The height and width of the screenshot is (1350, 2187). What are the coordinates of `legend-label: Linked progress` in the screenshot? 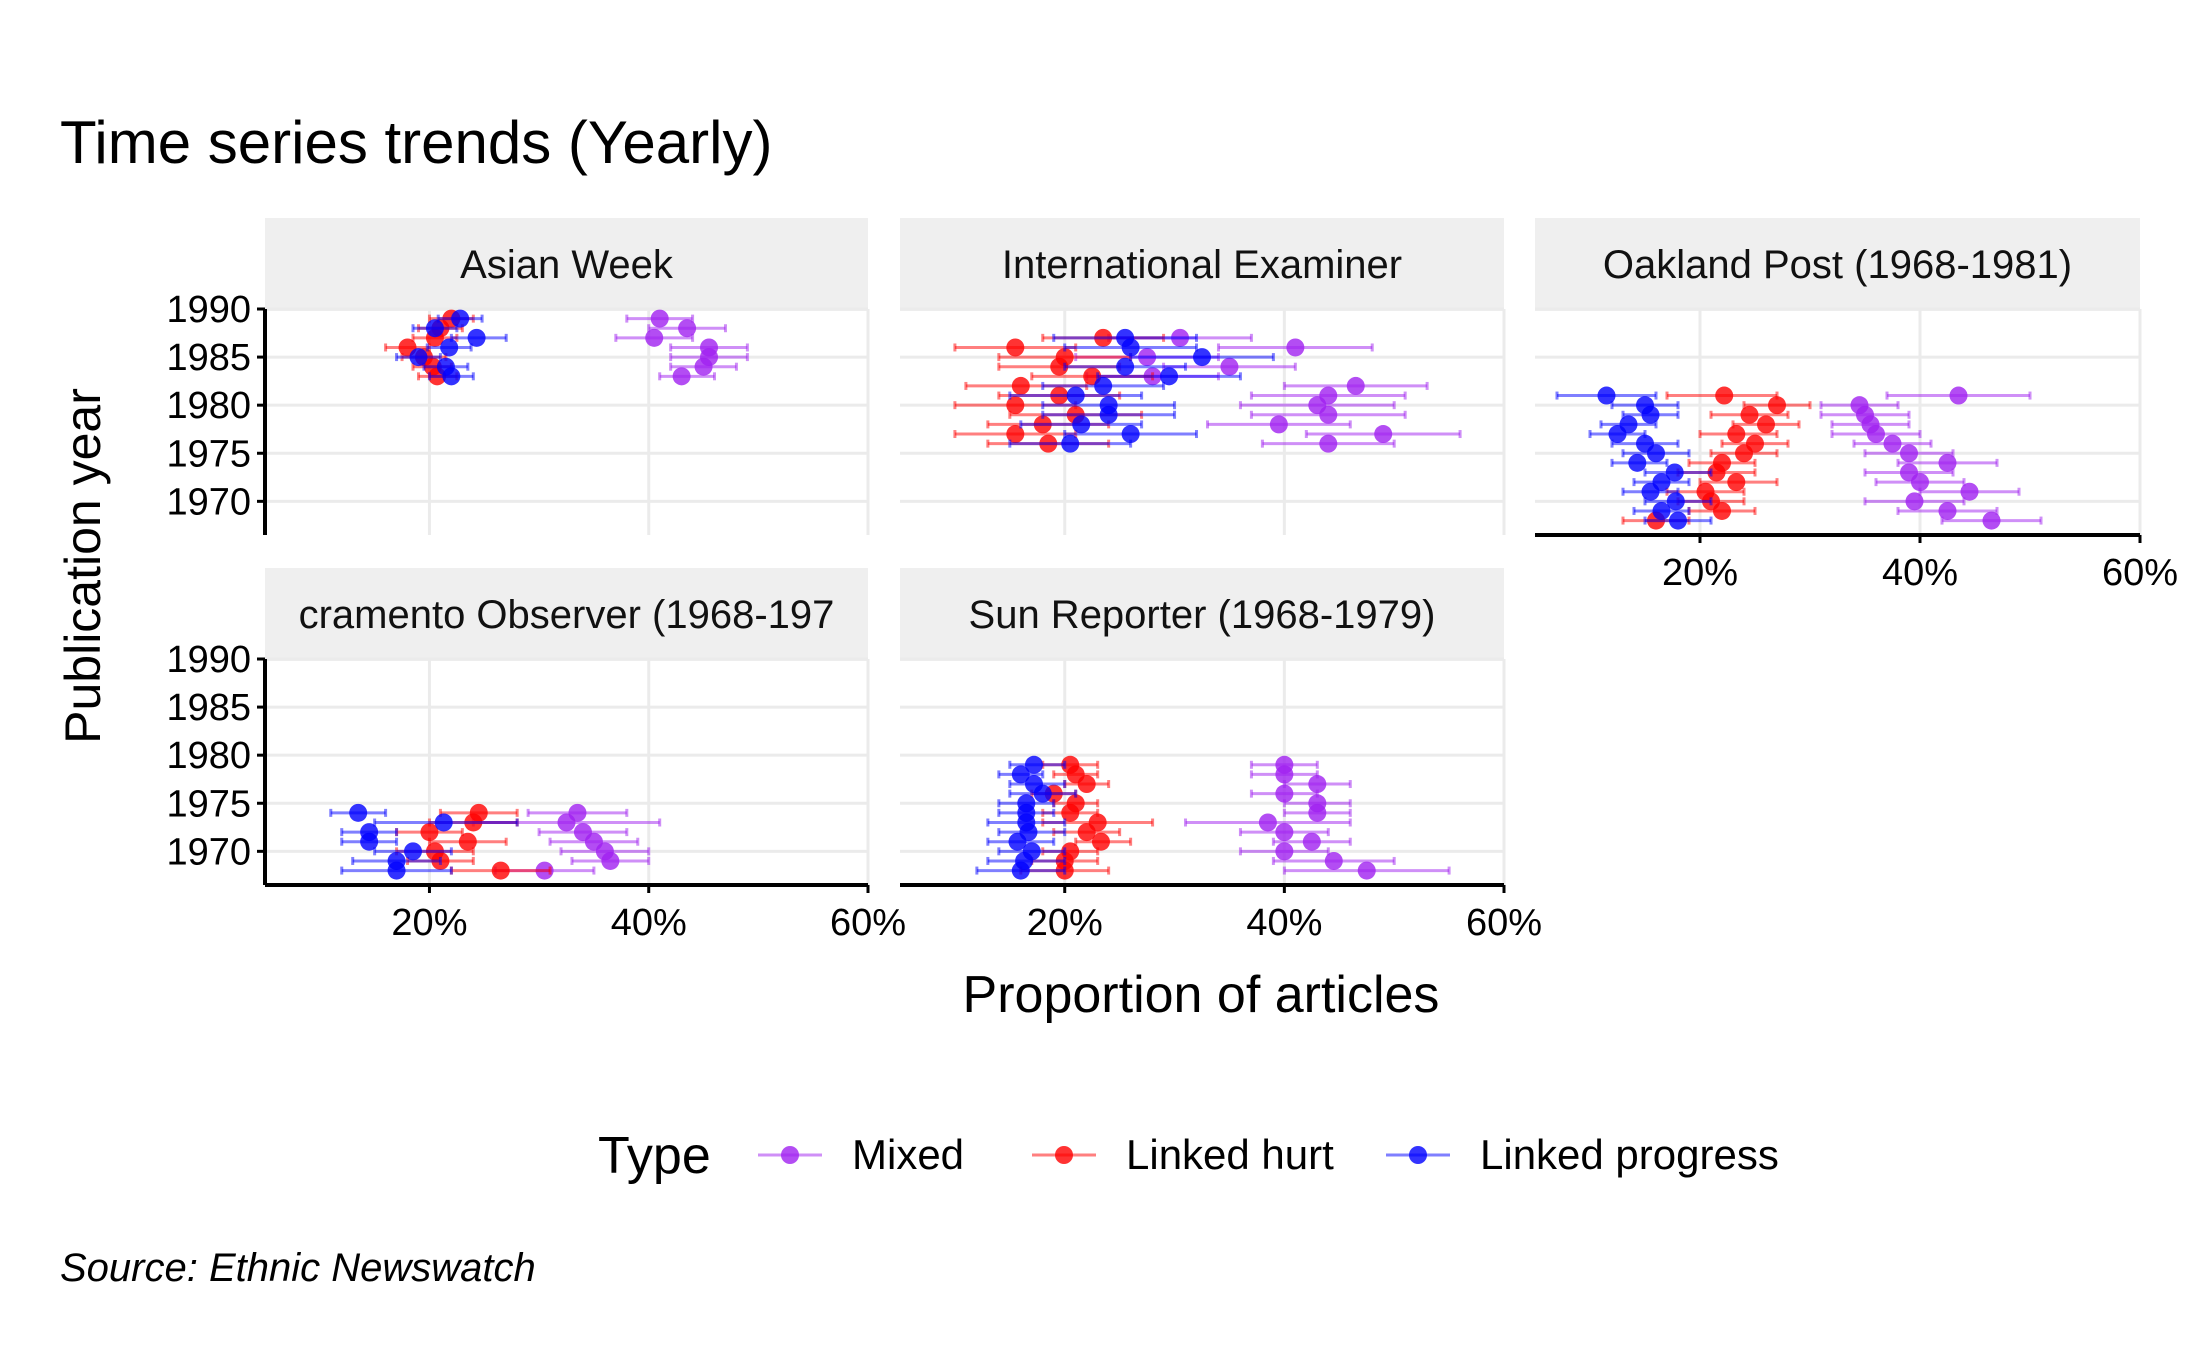 It's located at (1629, 1154).